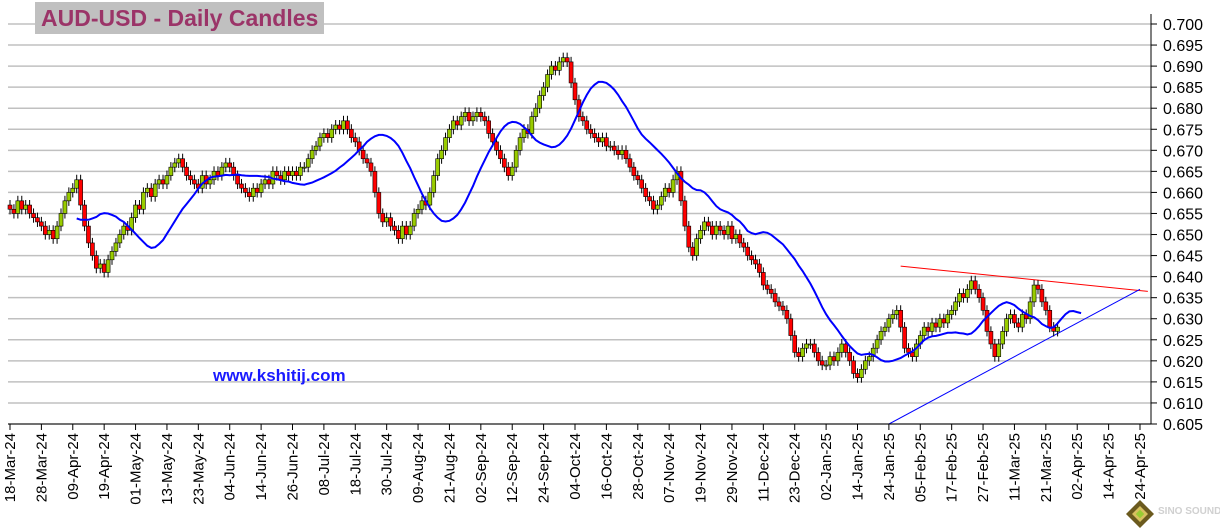 This screenshot has width=1220, height=532. I want to click on x-tick-label: 27-Feb-25, so click(983, 467).